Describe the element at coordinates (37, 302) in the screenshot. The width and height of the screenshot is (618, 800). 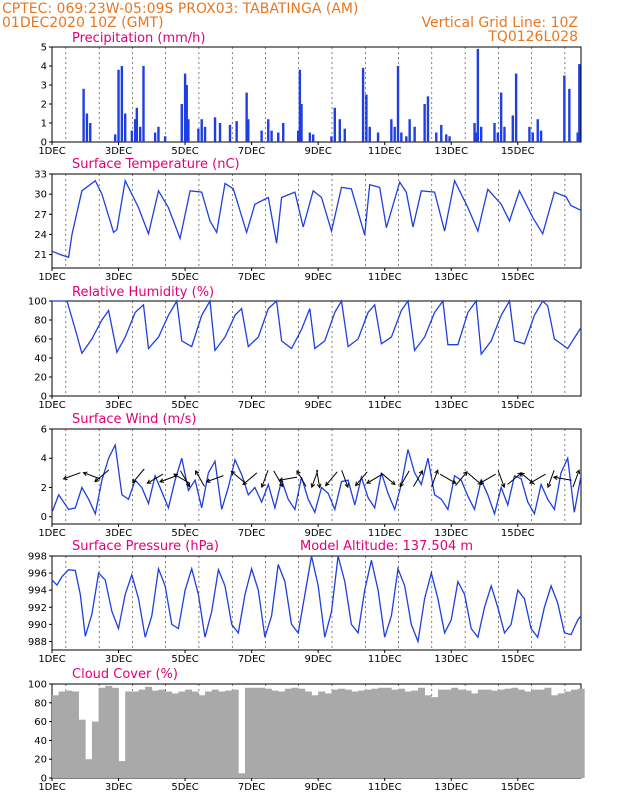
I see `y-tick-label: 100` at that location.